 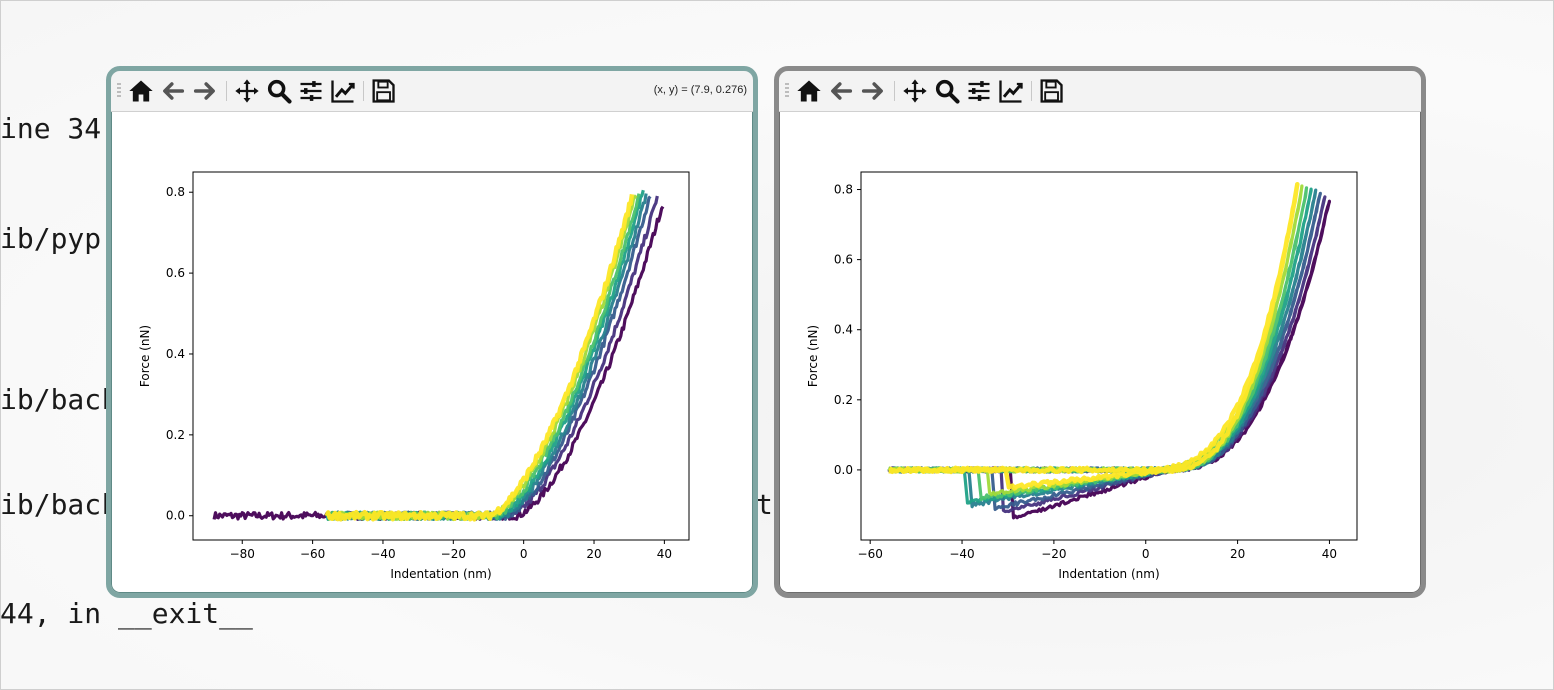 I want to click on terminal-line: ine 34, so click(x=51, y=128).